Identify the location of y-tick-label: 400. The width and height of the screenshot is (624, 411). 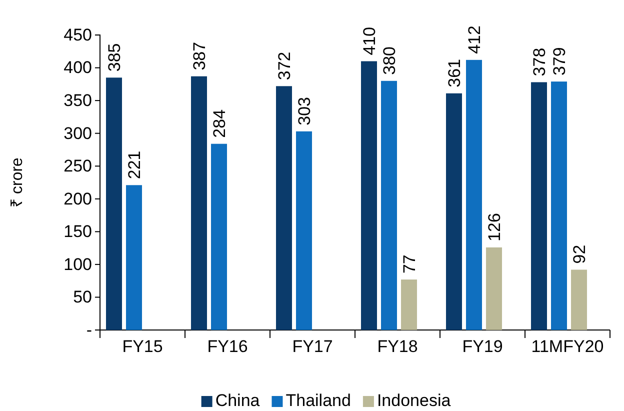
(78, 68).